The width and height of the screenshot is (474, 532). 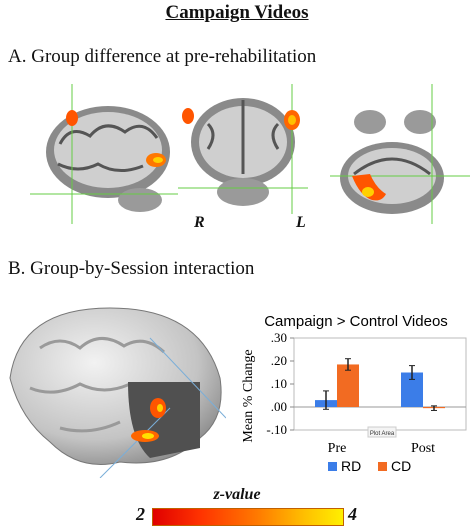 I want to click on coronal-activation-core, so click(x=292, y=120).